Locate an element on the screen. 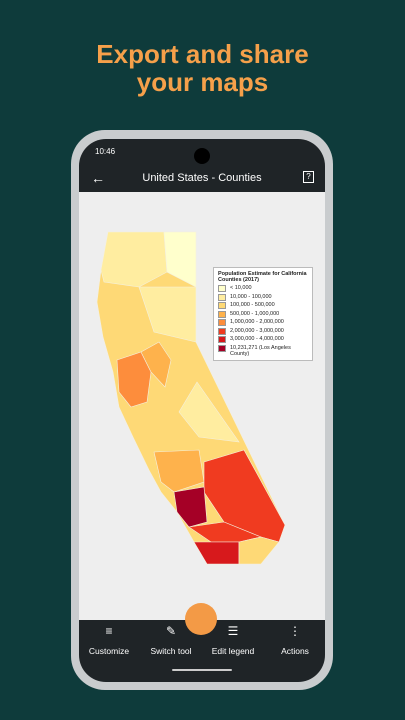 The height and width of the screenshot is (720, 405). nav-label: Edit legend is located at coordinates (233, 651).